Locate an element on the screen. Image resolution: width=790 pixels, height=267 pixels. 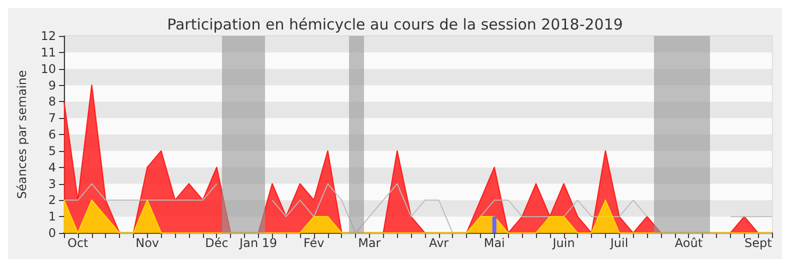
x-tick-label: Avr is located at coordinates (439, 243).